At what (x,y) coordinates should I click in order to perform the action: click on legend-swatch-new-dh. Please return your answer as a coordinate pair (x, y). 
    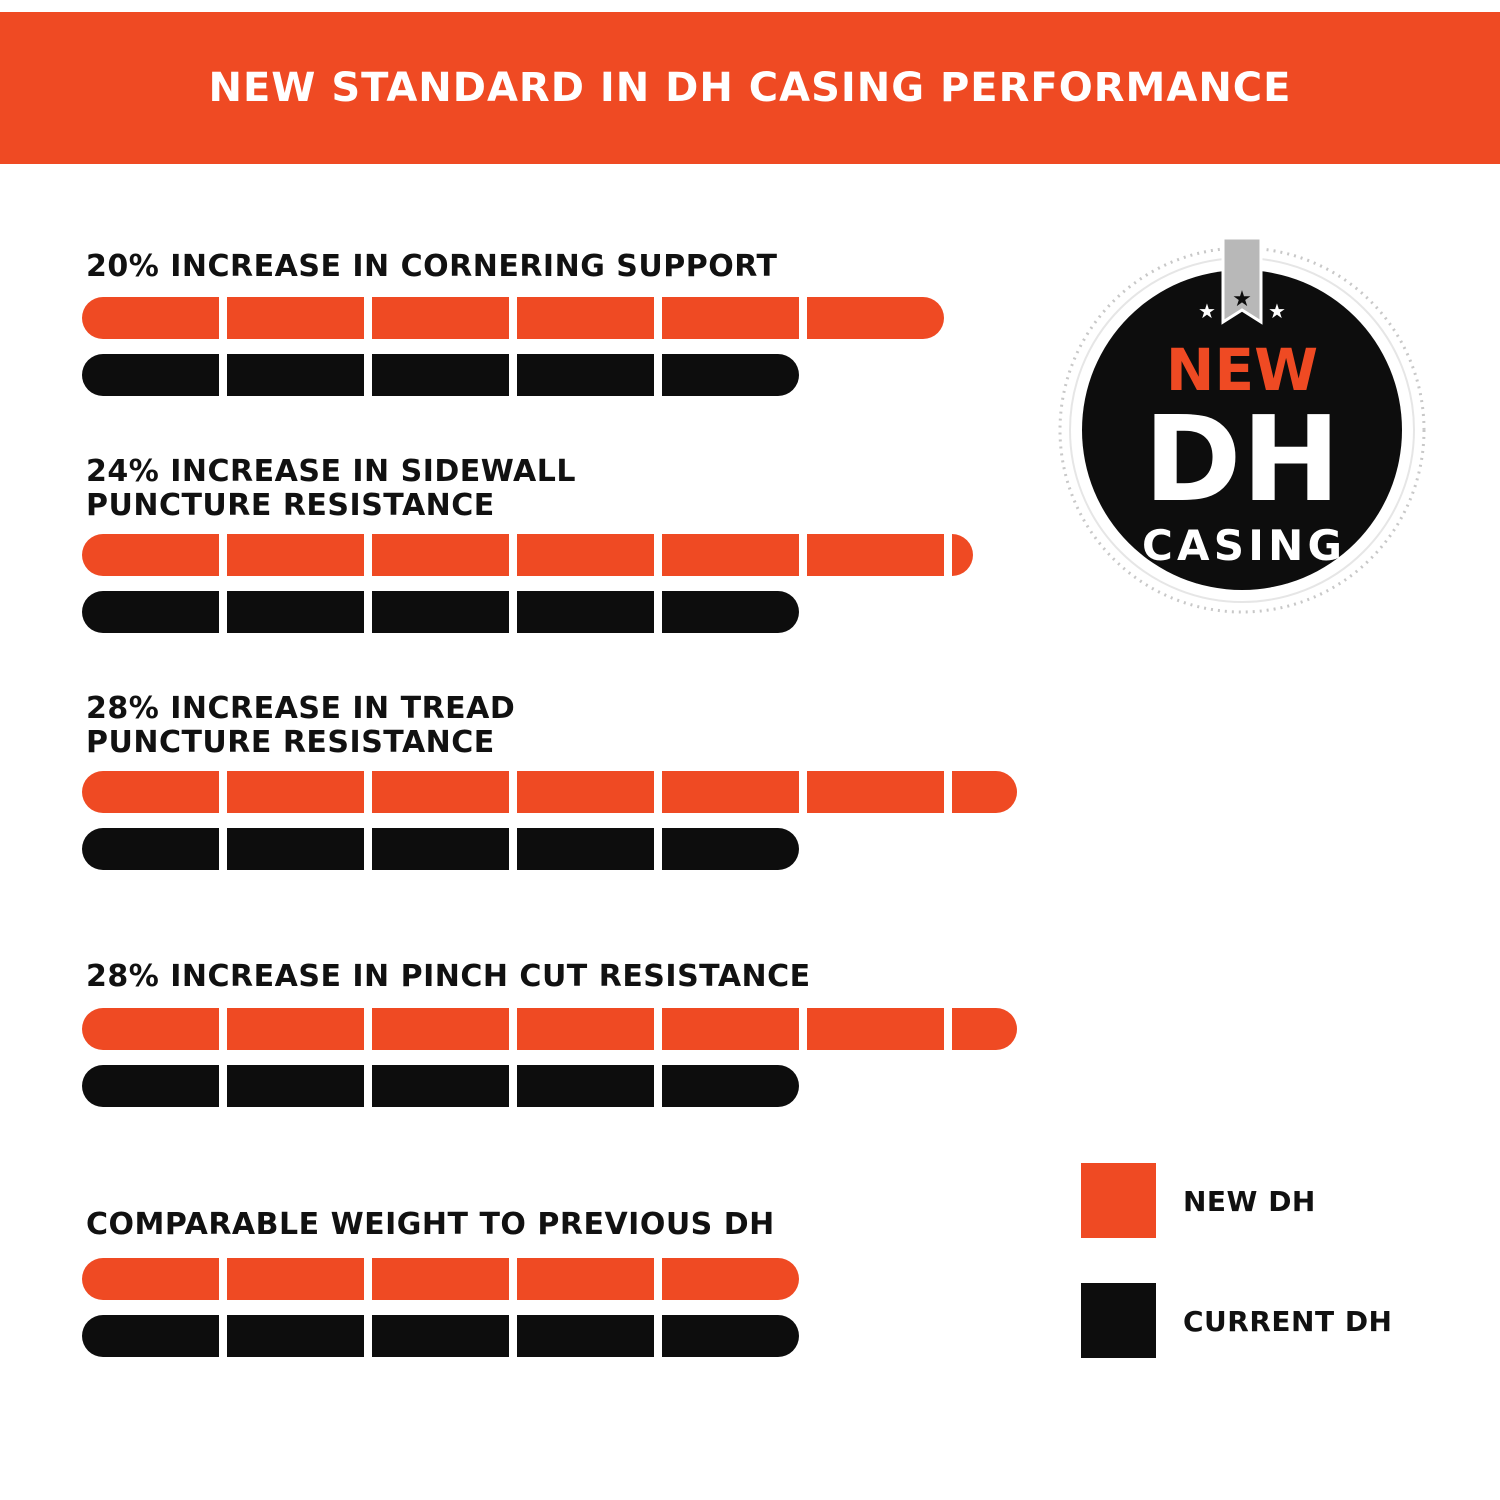
    Looking at the image, I should click on (1118, 1200).